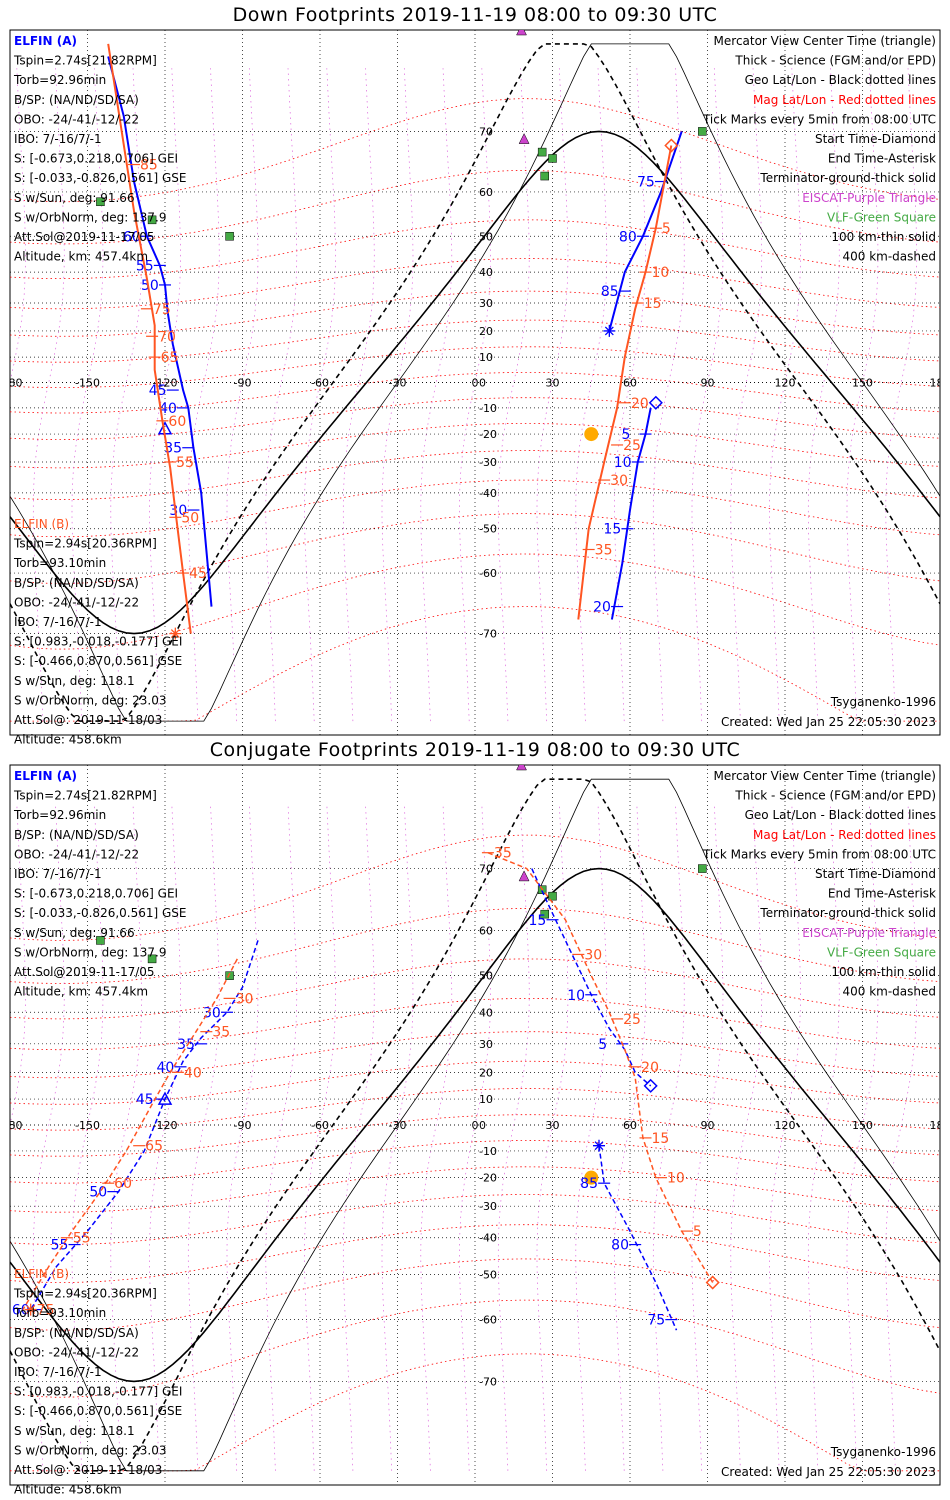 The image size is (950, 1500). What do you see at coordinates (671, 145) in the screenshot?
I see `start-diamond` at bounding box center [671, 145].